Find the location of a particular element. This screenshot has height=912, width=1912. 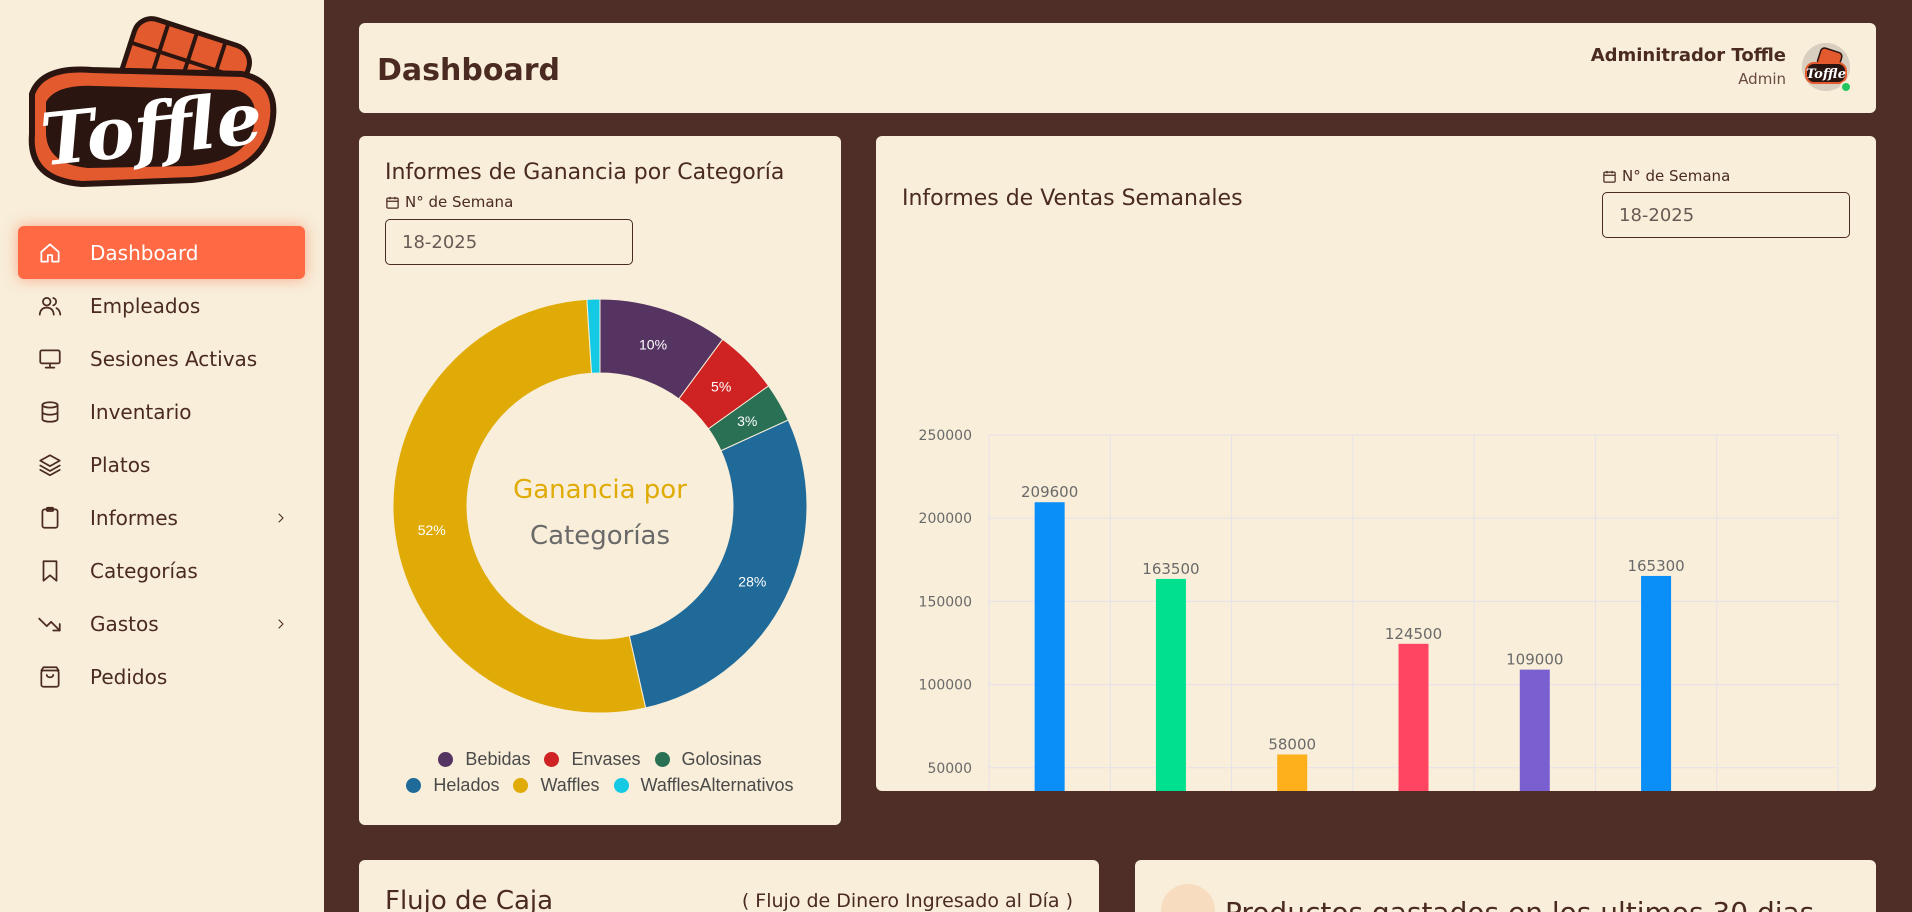

donut-slice-label: 28% is located at coordinates (752, 581).